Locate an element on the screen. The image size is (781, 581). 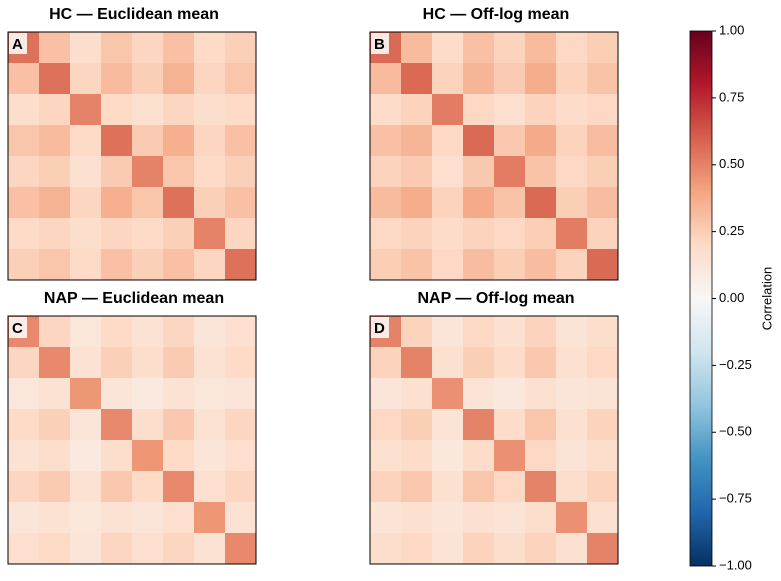
panel-label: C is located at coordinates (17, 328).